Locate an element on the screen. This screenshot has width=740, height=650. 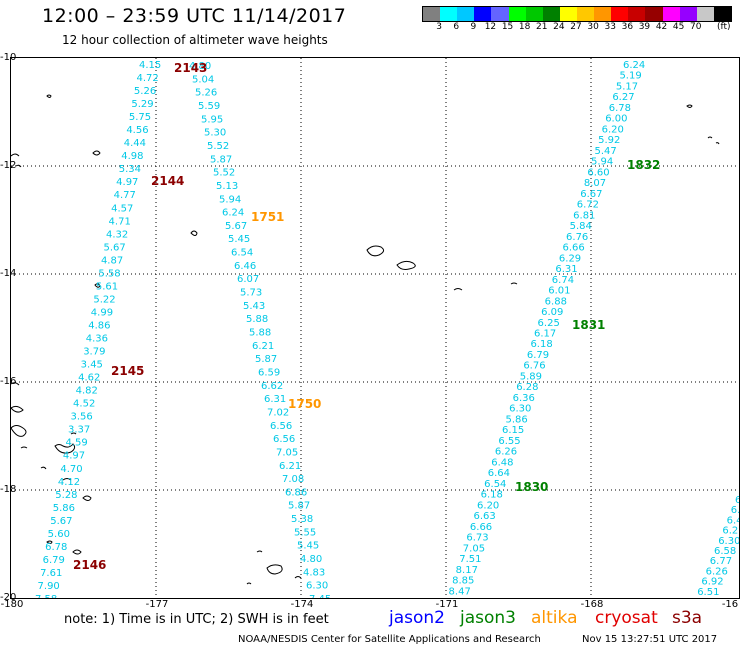
colorbar-label: 36 is located at coordinates (627, 27).